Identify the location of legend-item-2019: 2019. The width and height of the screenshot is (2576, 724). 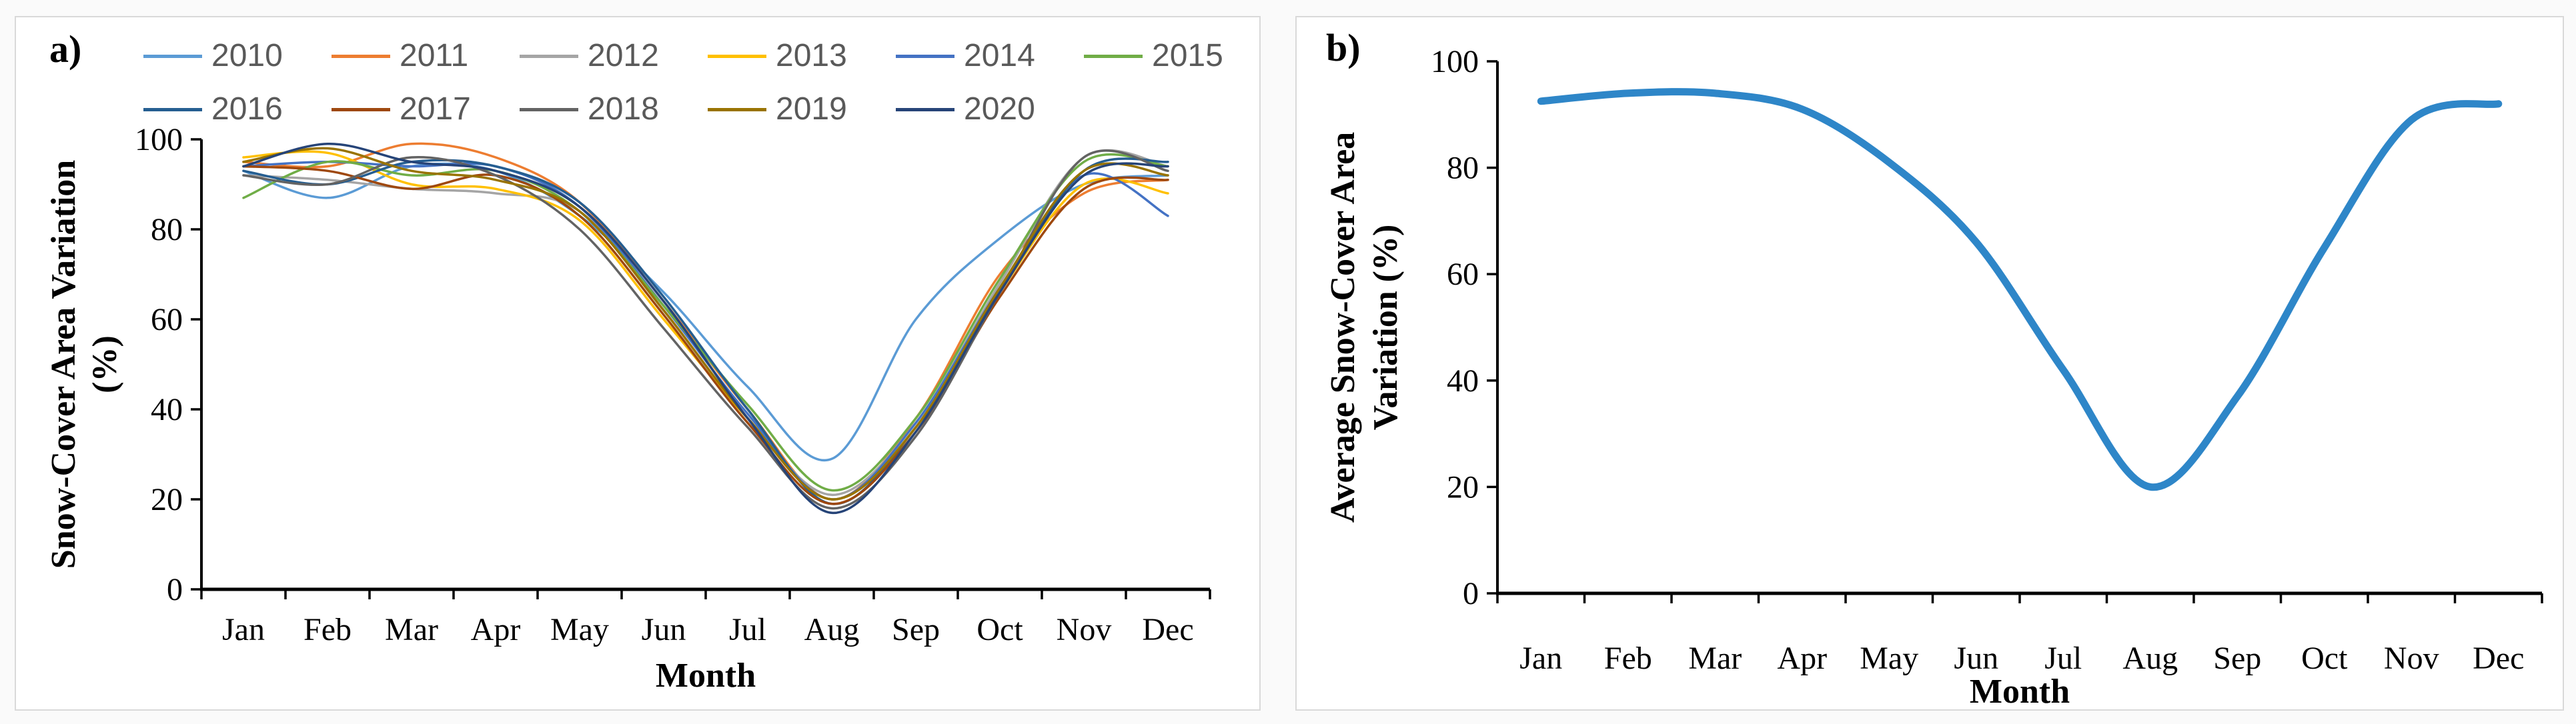
(802, 109).